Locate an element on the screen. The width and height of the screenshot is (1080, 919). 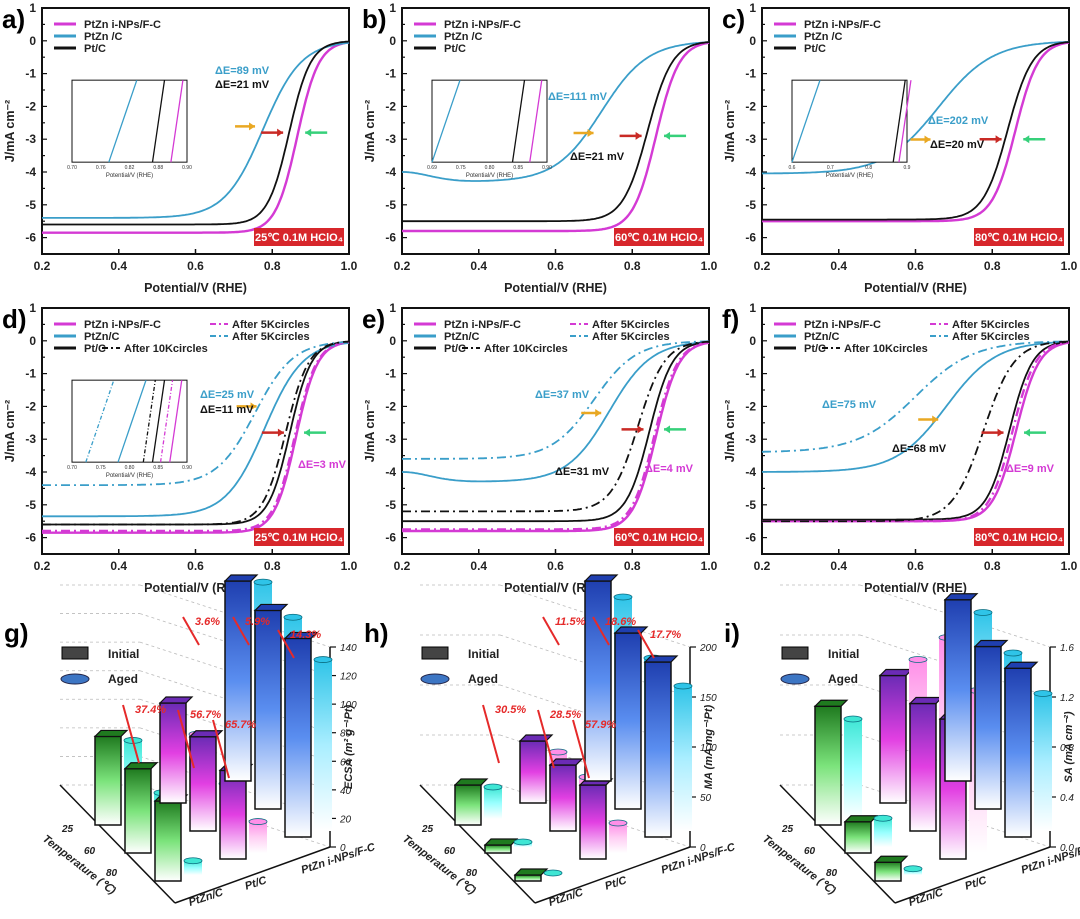
y-tick-label: -4 is located at coordinates (30, 172).